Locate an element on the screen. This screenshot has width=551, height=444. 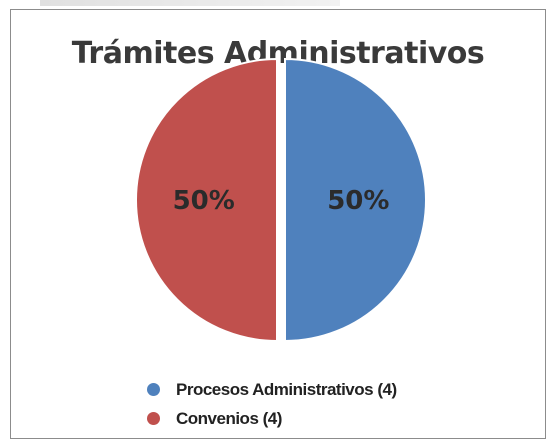
legend-label-1: Convenios (4) is located at coordinates (229, 418).